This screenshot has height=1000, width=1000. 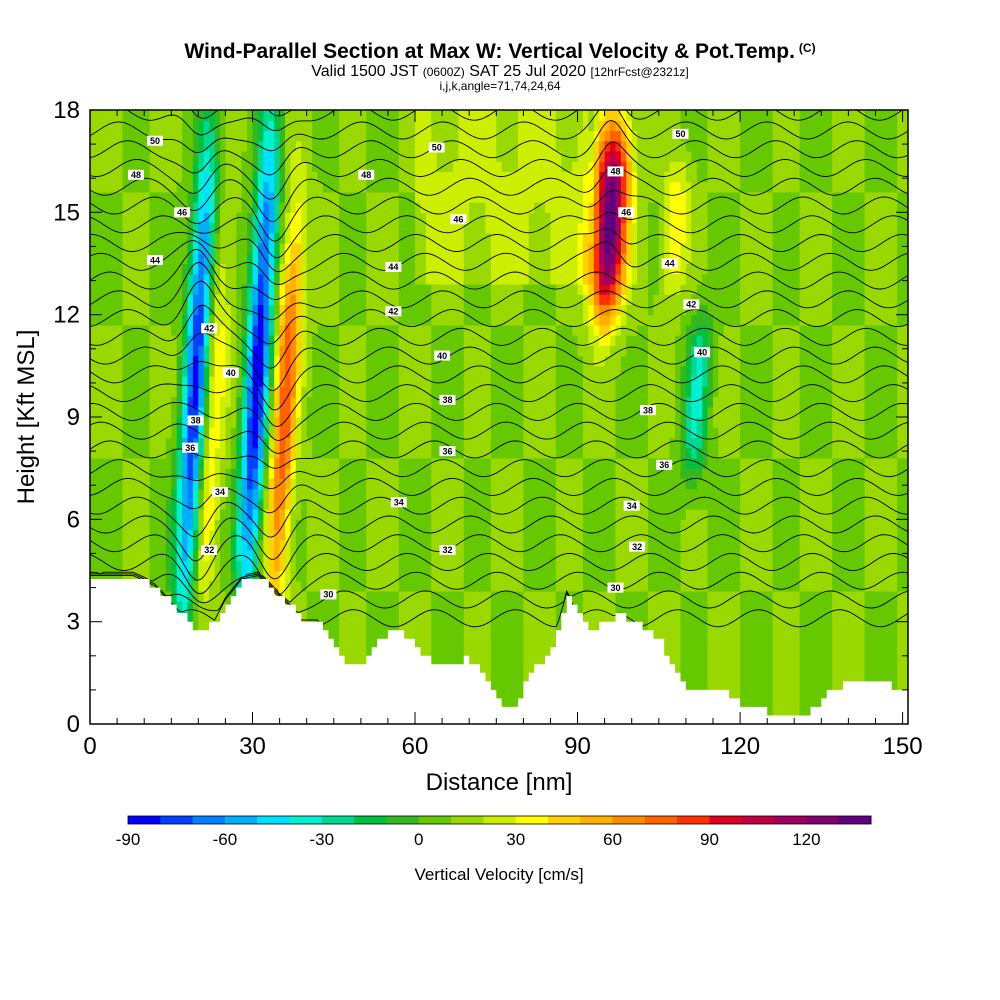 I want to click on y-tick-label: 15, so click(x=66, y=212).